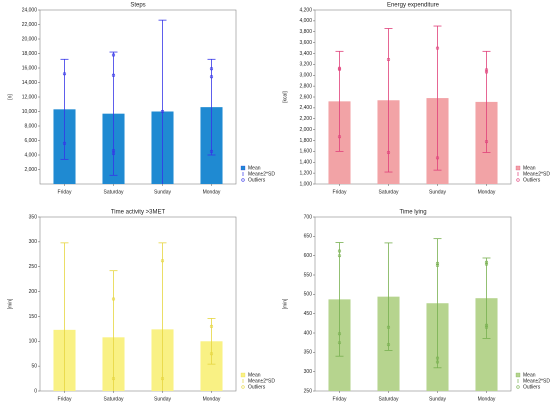 Image resolution: width=550 pixels, height=413 pixels. Describe the element at coordinates (305, 43) in the screenshot. I see `y-tick-label: 3,600` at that location.